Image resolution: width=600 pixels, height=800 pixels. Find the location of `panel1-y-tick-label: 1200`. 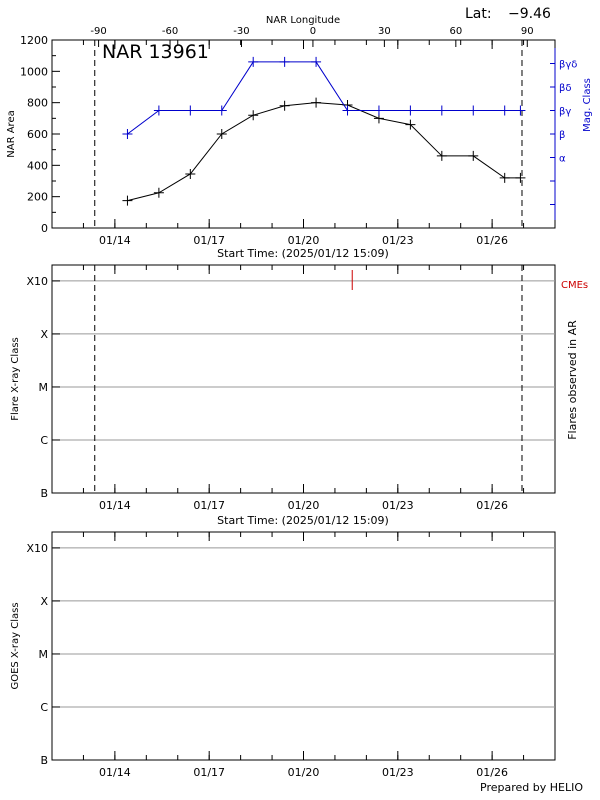

panel1-y-tick-label: 1200 is located at coordinates (34, 40).